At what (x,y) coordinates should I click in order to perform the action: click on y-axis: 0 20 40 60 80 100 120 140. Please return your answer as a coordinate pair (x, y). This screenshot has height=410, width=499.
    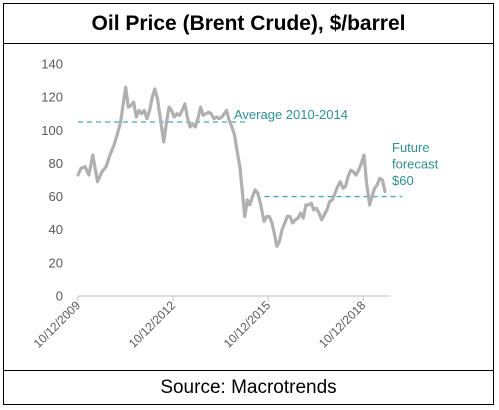
    Looking at the image, I should click on (52, 180).